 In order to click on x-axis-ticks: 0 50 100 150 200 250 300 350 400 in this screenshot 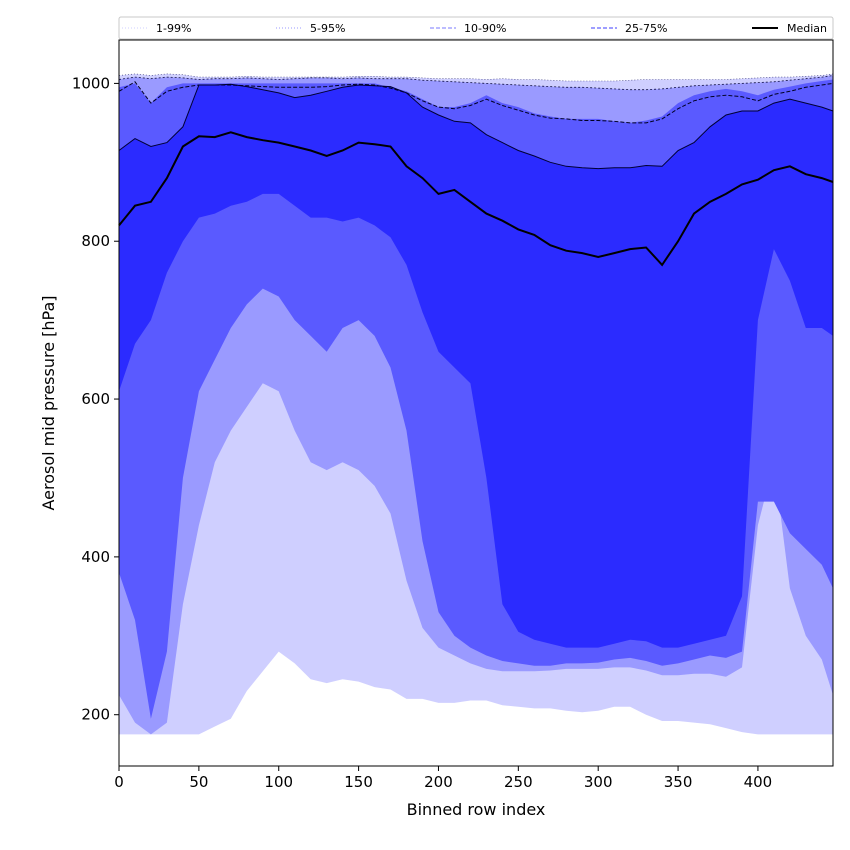, I will do `click(443, 778)`.